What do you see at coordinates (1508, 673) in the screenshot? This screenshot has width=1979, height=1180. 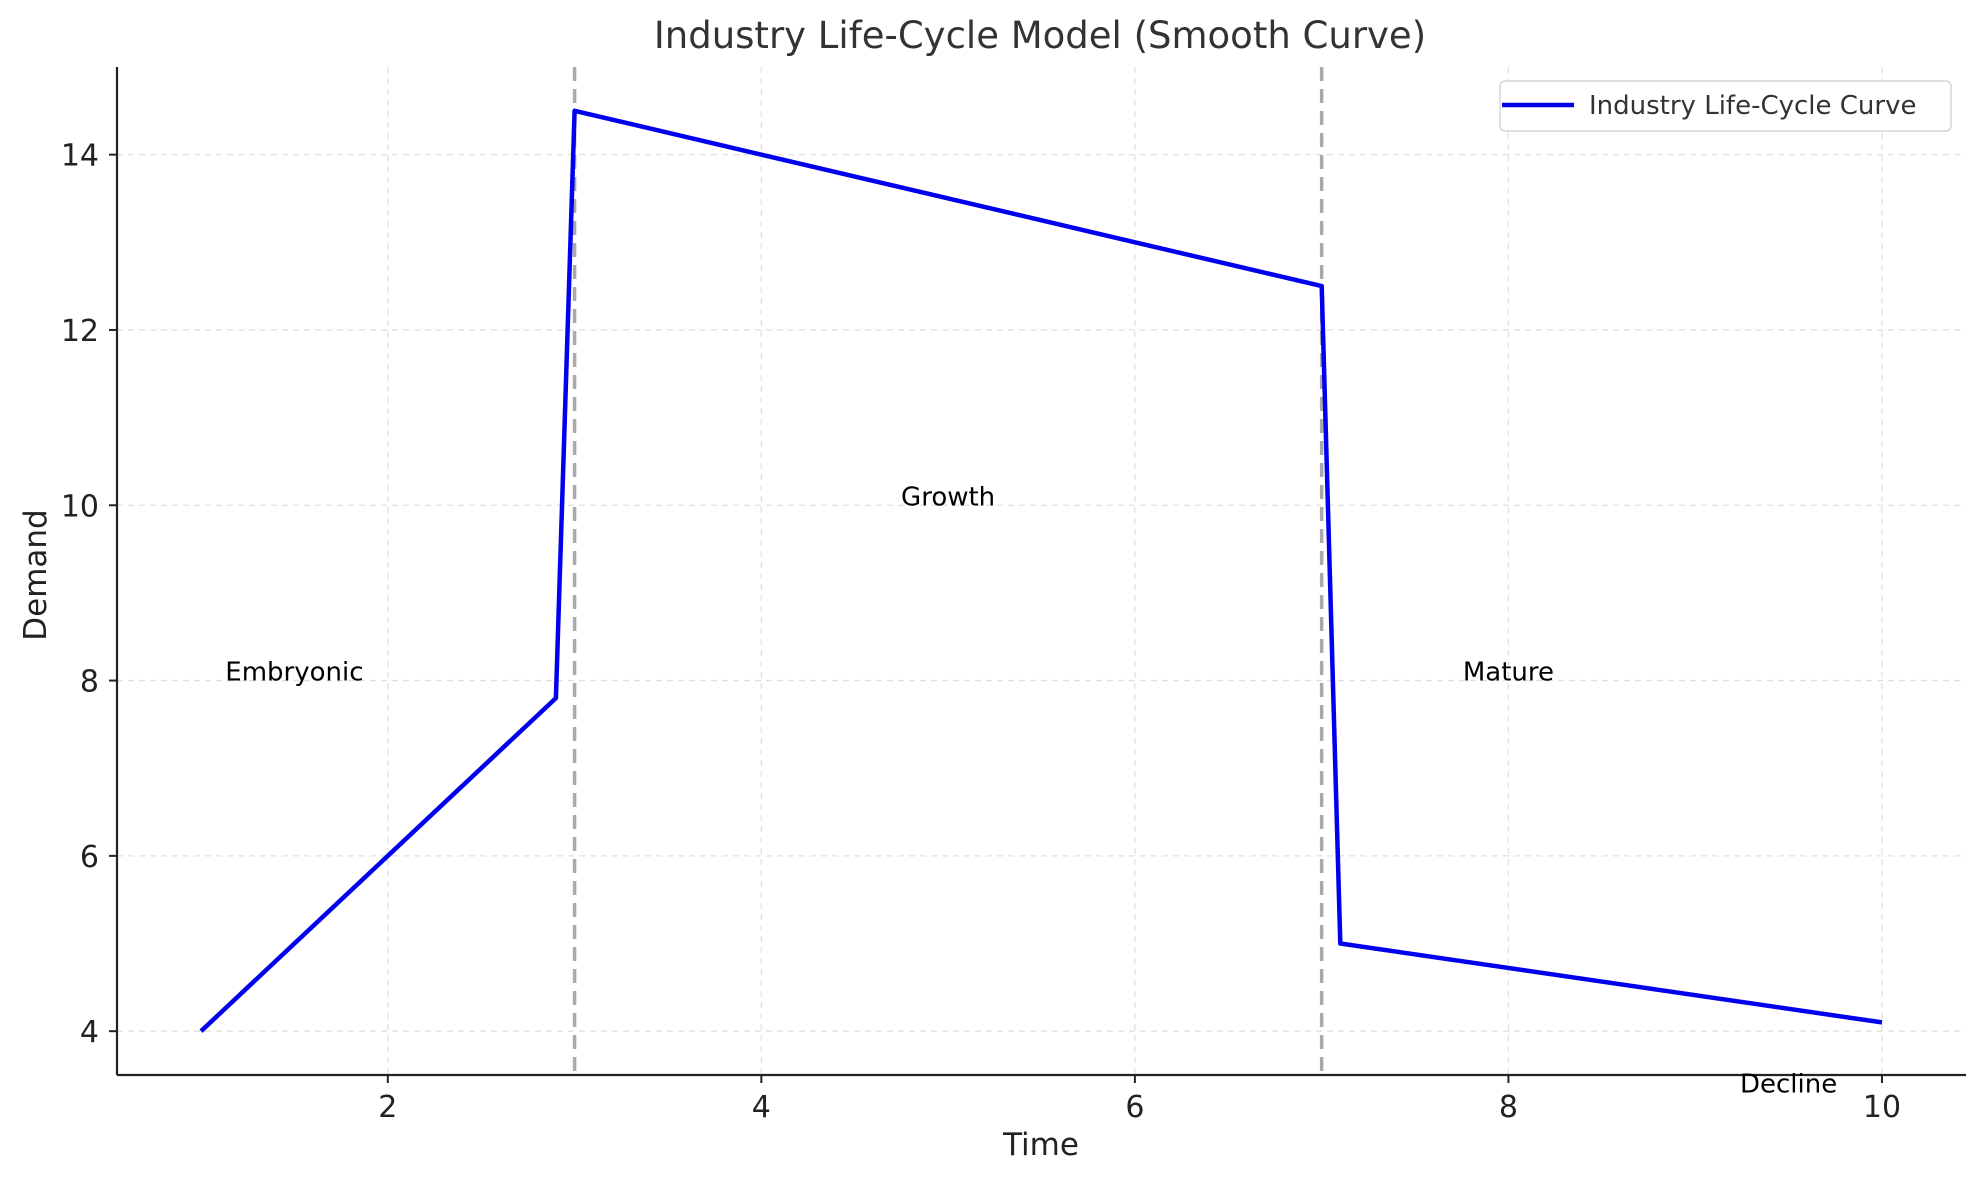 I see `annotation-label: Mature` at bounding box center [1508, 673].